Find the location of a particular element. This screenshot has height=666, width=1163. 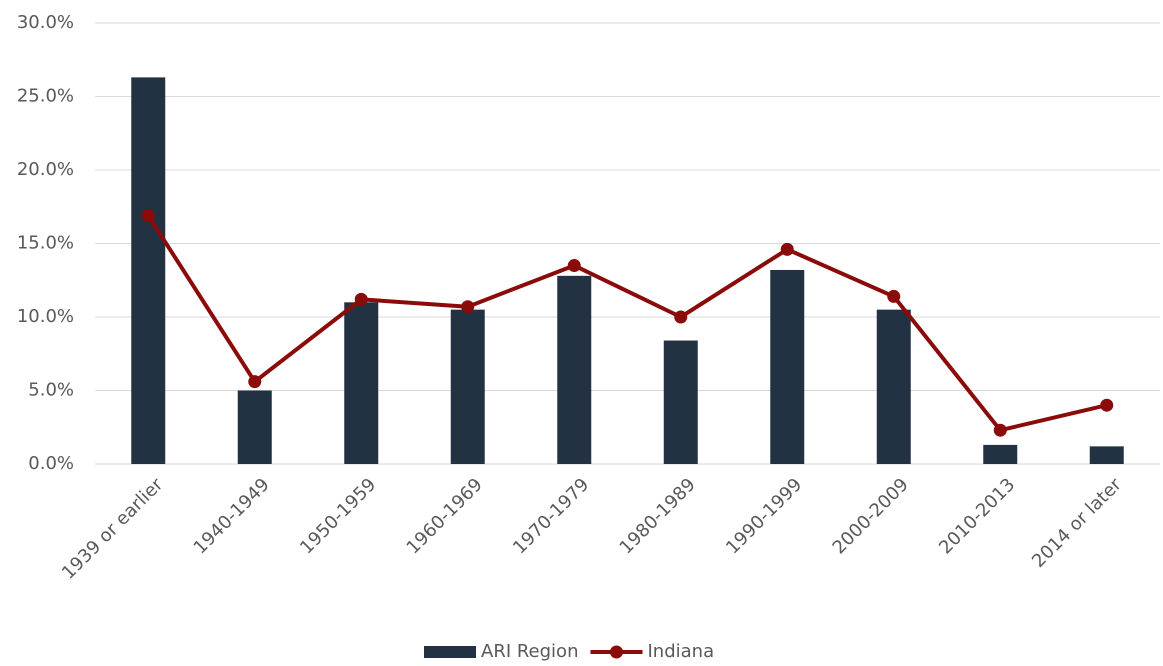

y-tick-label: 25.0% is located at coordinates (45, 96).